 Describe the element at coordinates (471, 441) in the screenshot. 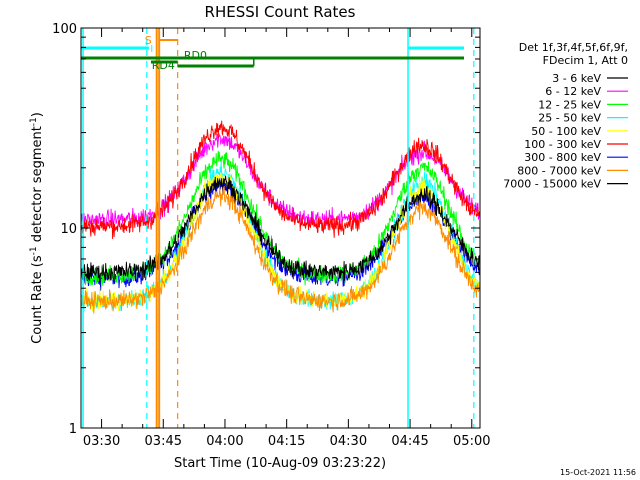

I see `x-tick-label: 05:00` at that location.